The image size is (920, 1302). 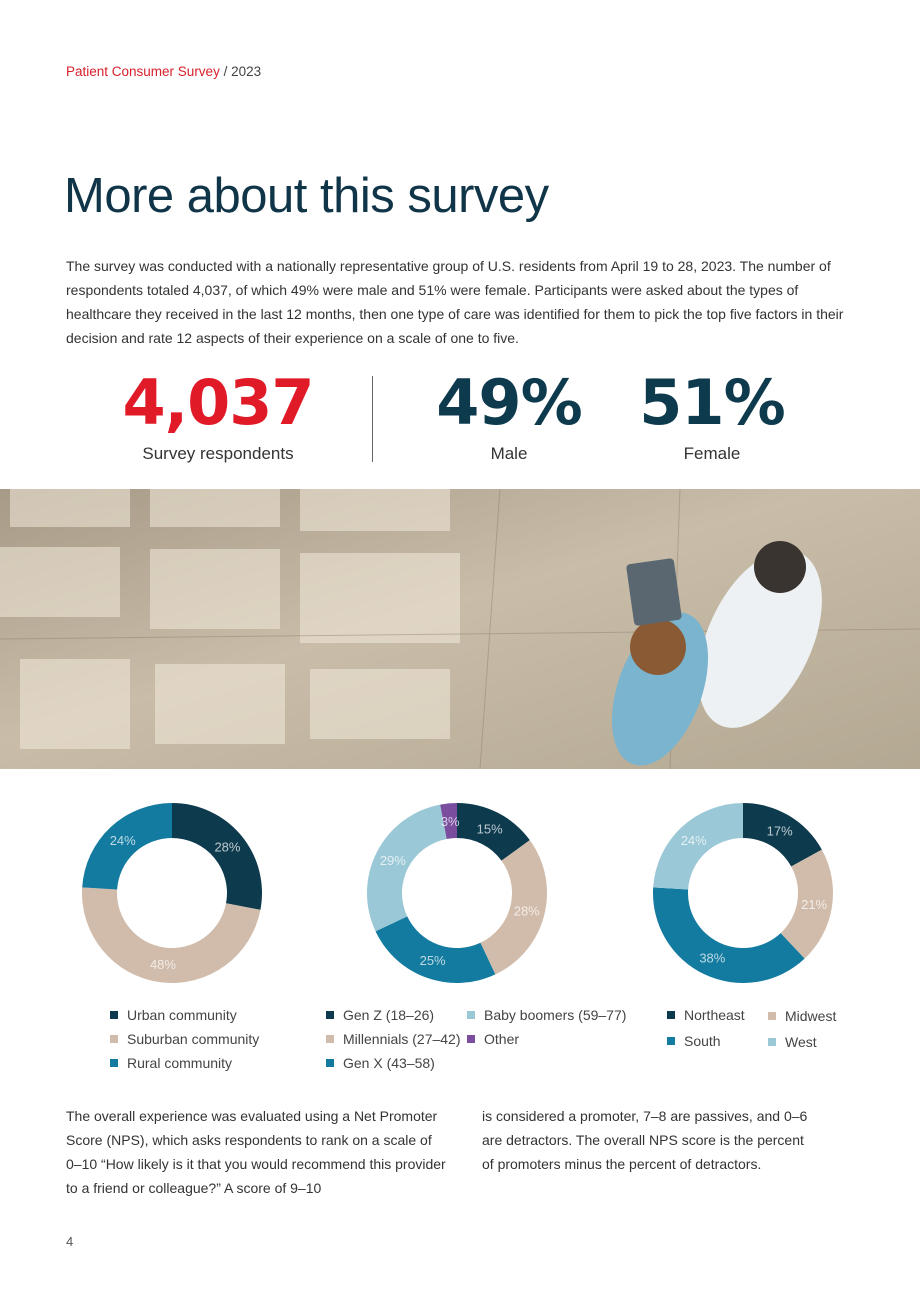 I want to click on legend-item: Northeast, so click(x=717, y=1016).